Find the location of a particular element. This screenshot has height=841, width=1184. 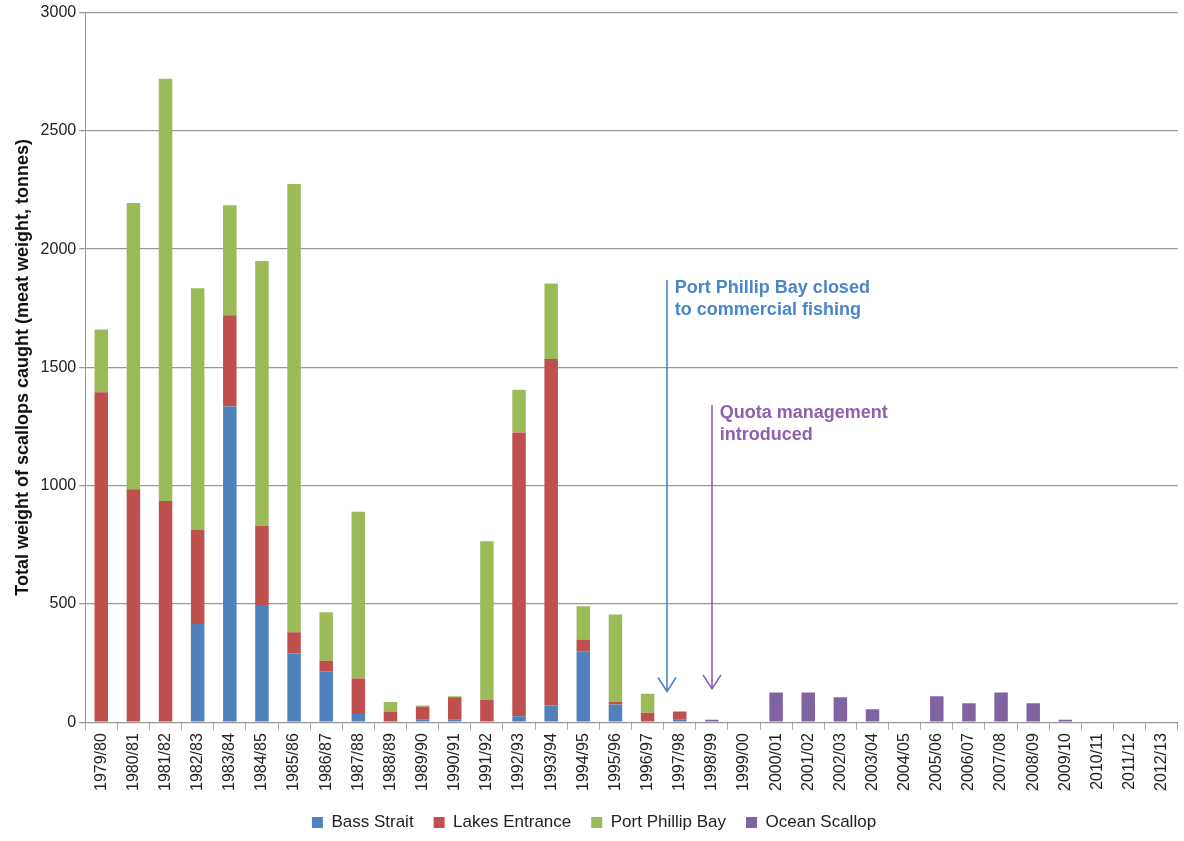

x-tick-label: 1998/99 is located at coordinates (711, 762).